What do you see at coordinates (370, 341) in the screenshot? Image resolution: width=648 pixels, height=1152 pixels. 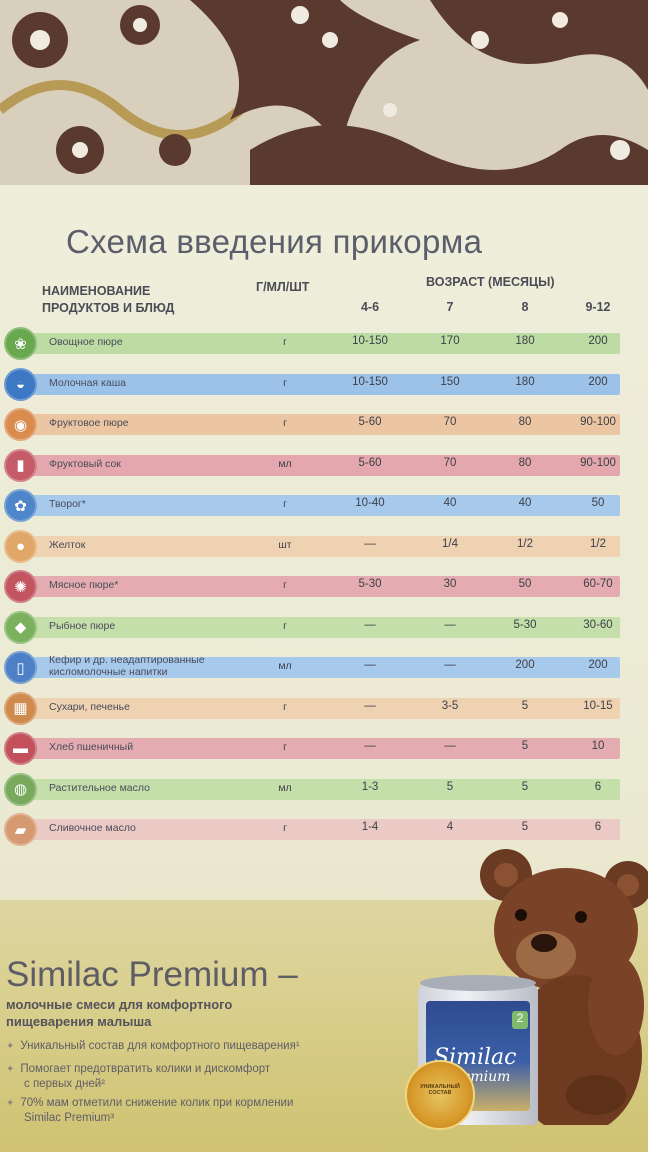 I see `amount-cell: 10-150` at bounding box center [370, 341].